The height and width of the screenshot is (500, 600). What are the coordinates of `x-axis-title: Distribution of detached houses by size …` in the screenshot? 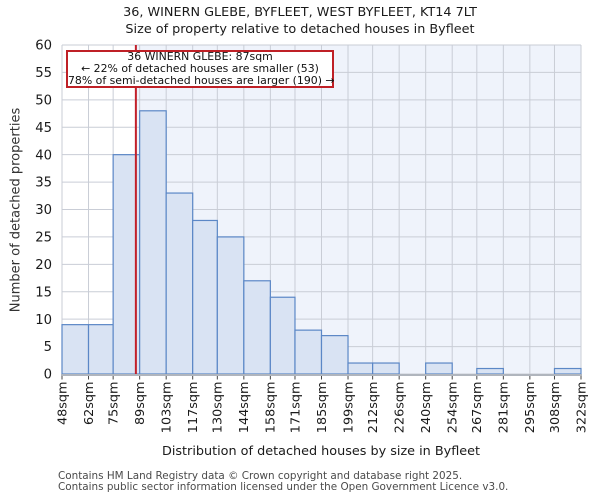 It's located at (321, 451).